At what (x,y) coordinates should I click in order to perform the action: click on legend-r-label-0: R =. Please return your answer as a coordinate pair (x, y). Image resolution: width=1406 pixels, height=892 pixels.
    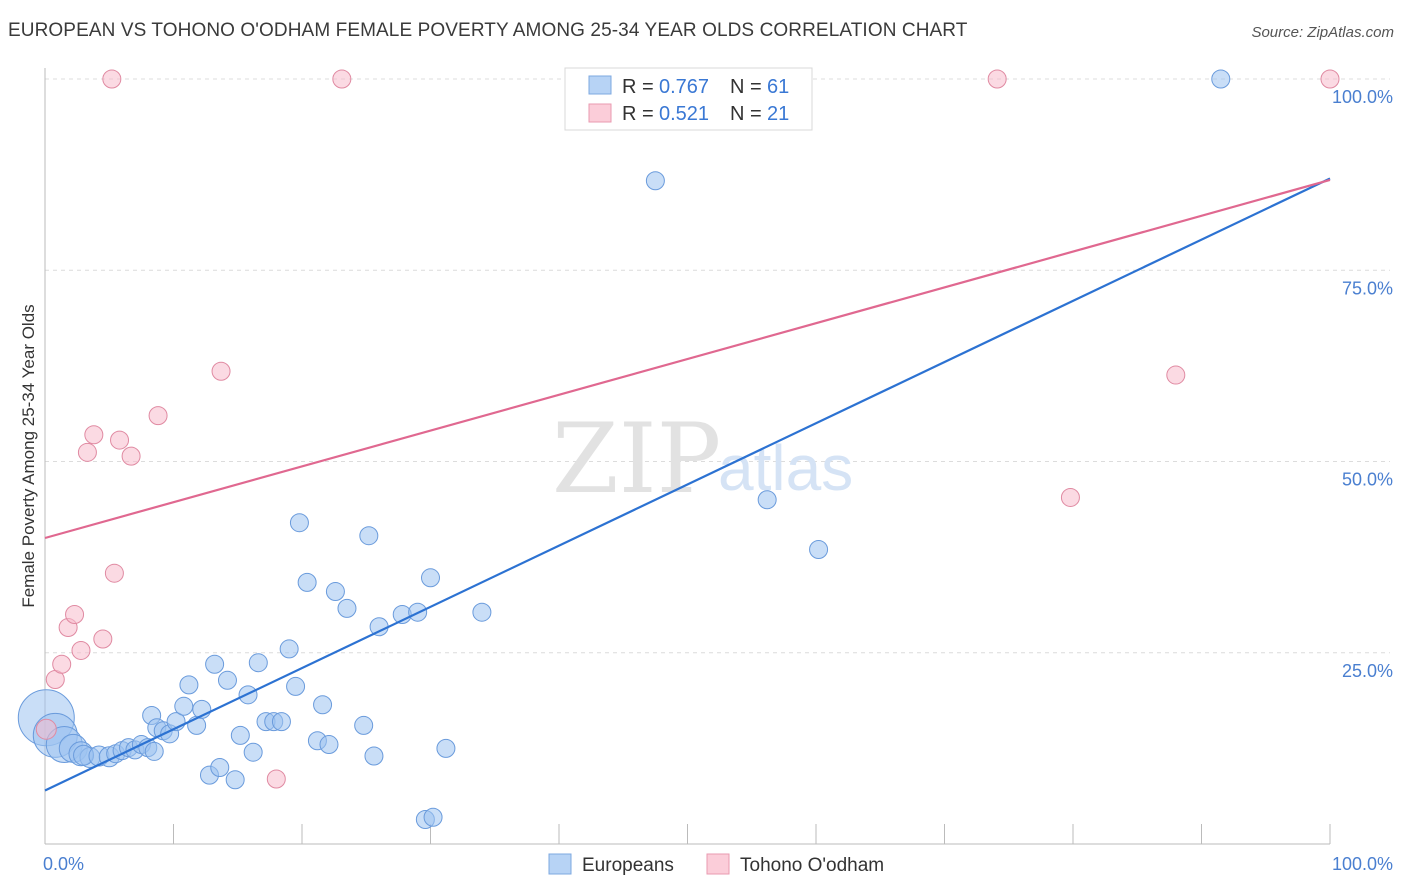
    Looking at the image, I should click on (638, 87).